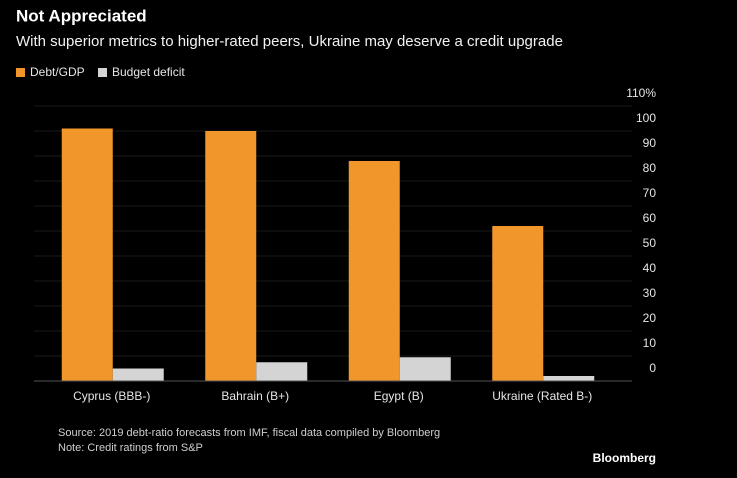 The image size is (737, 478). What do you see at coordinates (650, 143) in the screenshot?
I see `y-tick-label: 90` at bounding box center [650, 143].